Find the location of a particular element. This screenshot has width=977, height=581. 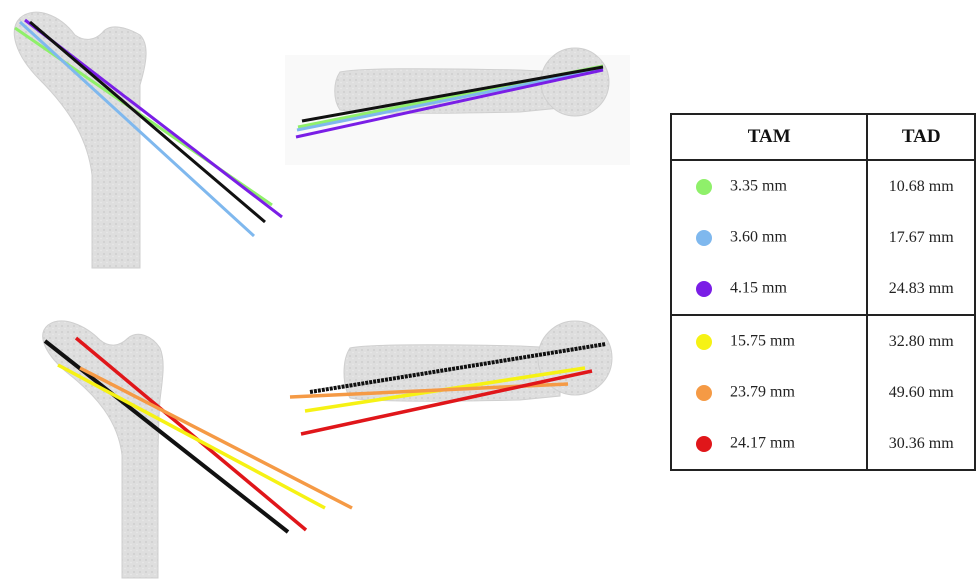

tad-value: 17.67 mm is located at coordinates (920, 237).